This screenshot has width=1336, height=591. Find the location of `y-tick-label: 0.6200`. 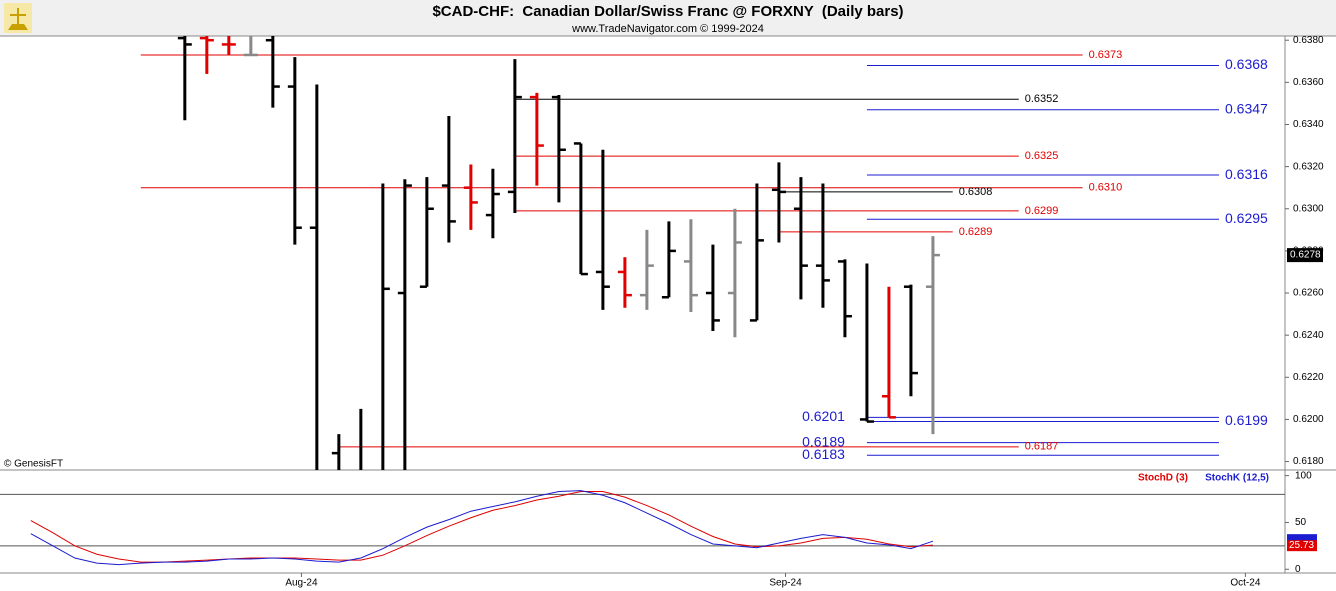

y-tick-label: 0.6200 is located at coordinates (1308, 419).